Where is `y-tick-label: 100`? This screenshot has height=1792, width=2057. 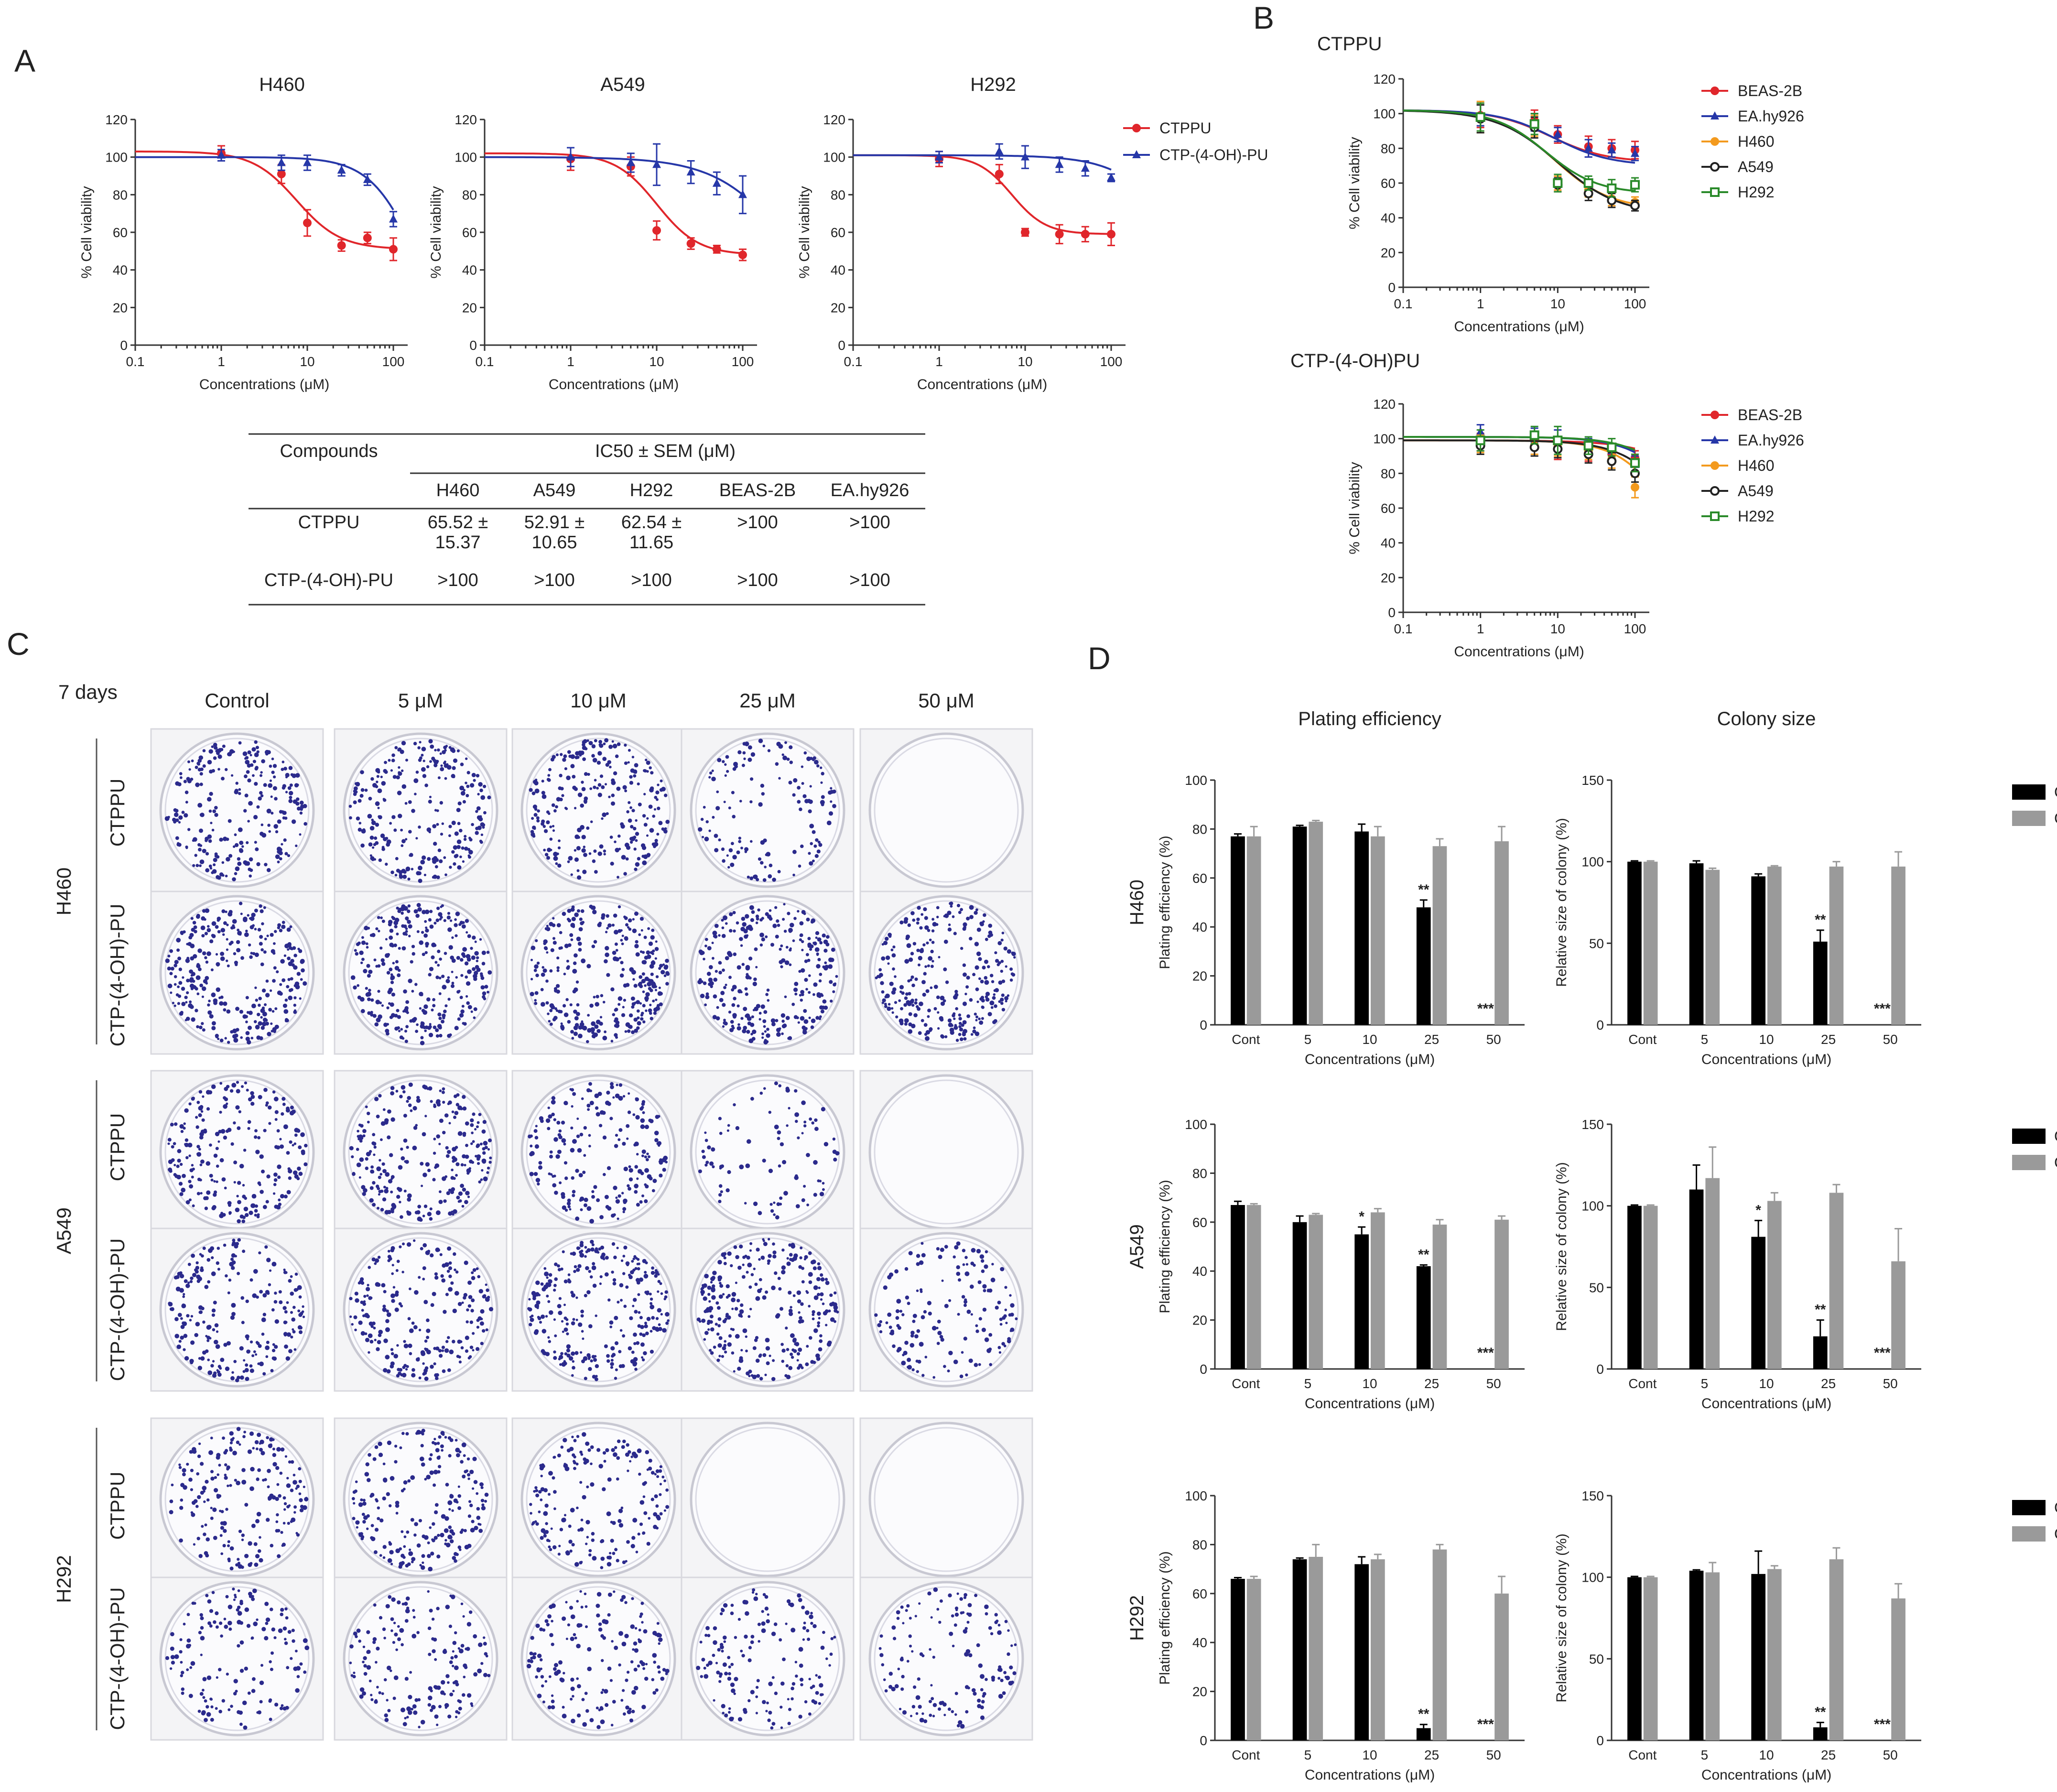
y-tick-label: 100 is located at coordinates (1384, 439).